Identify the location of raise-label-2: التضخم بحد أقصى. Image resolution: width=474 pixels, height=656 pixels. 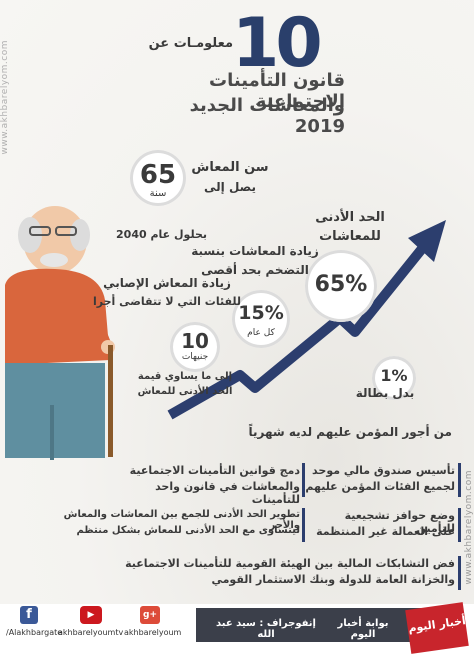
(255, 270).